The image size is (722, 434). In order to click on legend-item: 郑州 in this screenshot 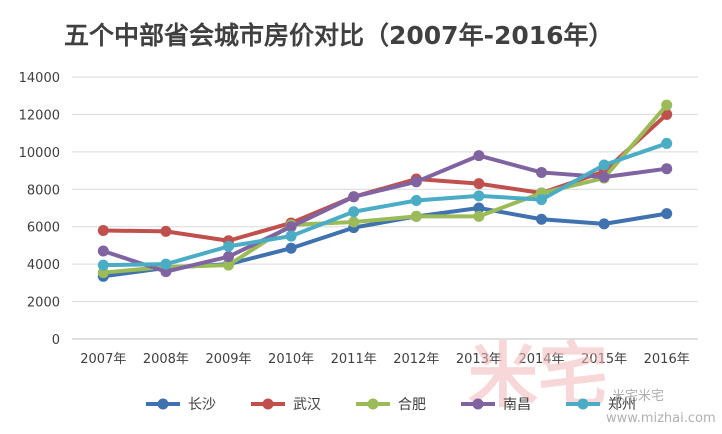, I will do `click(601, 405)`.